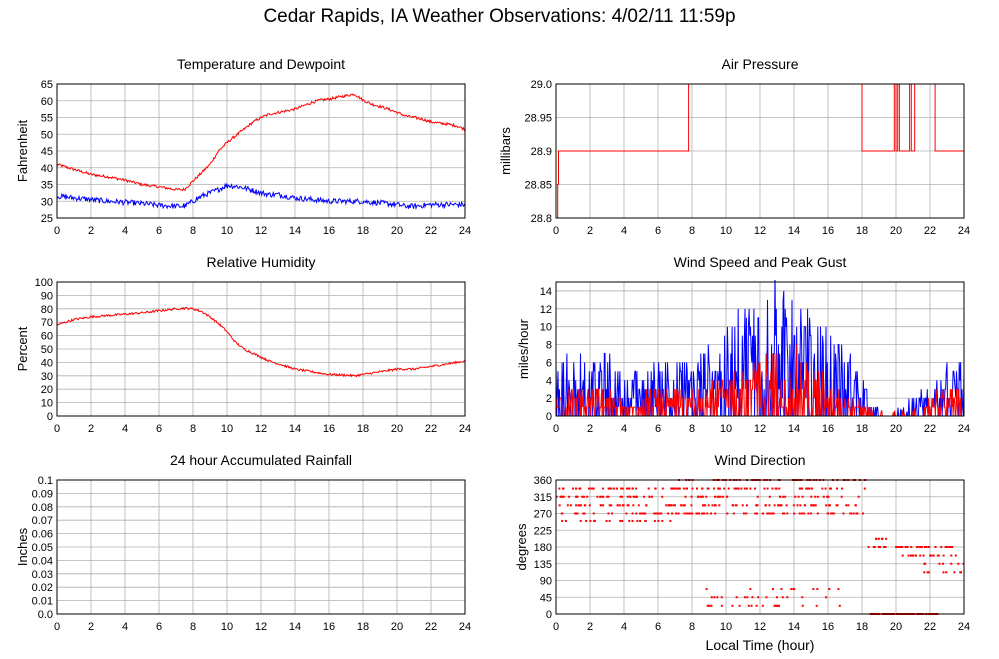  I want to click on y-tick-label: 4, so click(549, 381).